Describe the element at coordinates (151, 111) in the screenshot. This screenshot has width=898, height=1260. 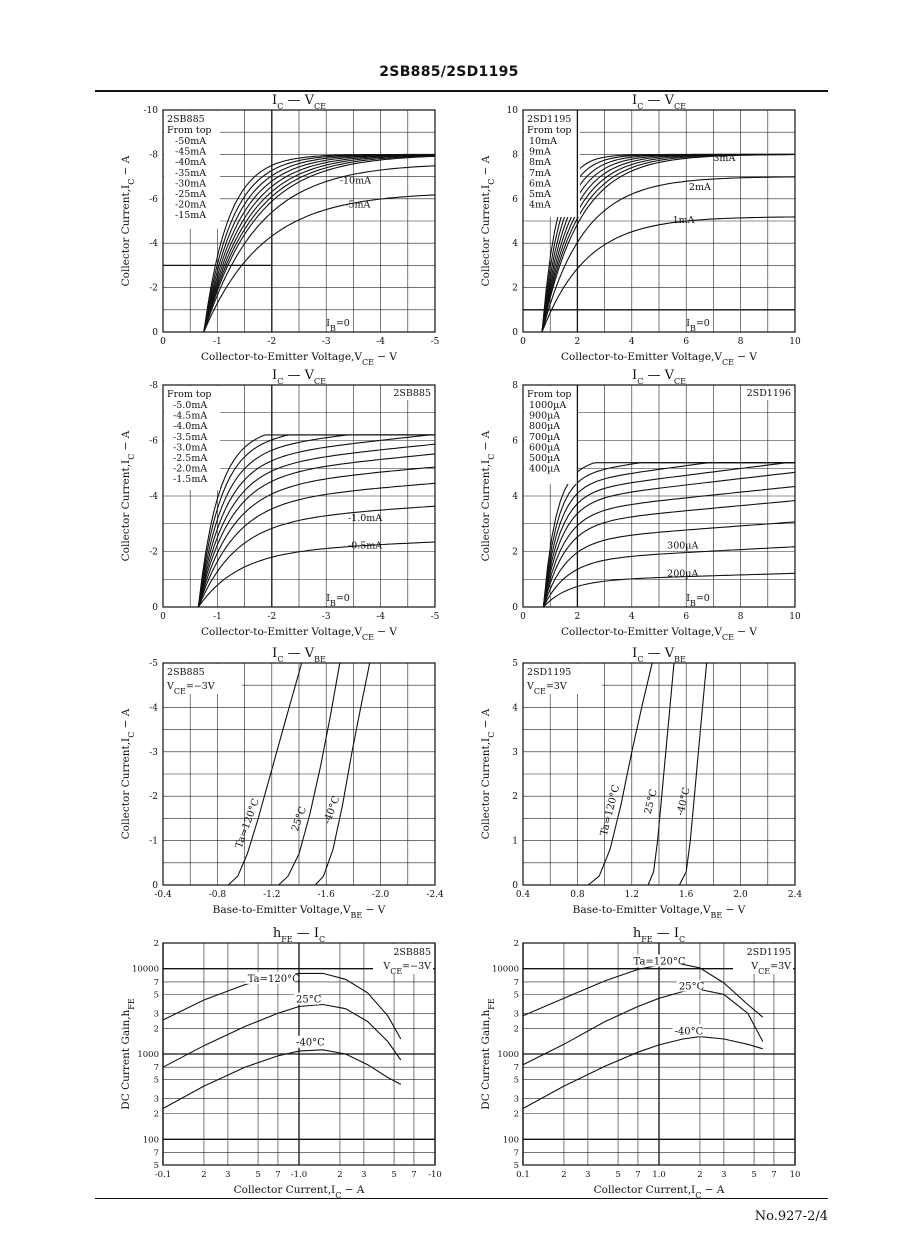
I see `y-tick-label: -10` at that location.